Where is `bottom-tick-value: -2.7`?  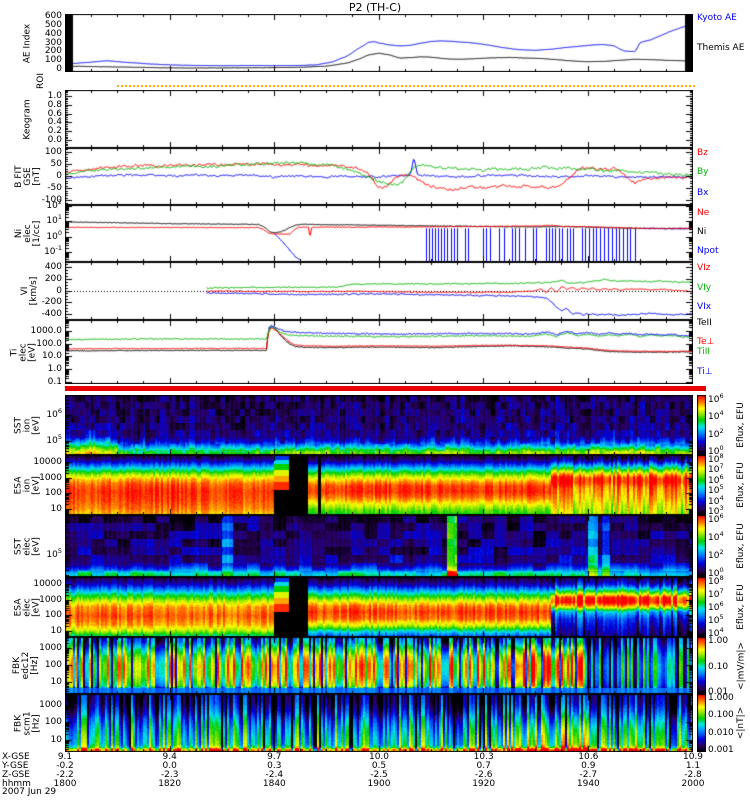
bottom-tick-value: -2.7 is located at coordinates (588, 775).